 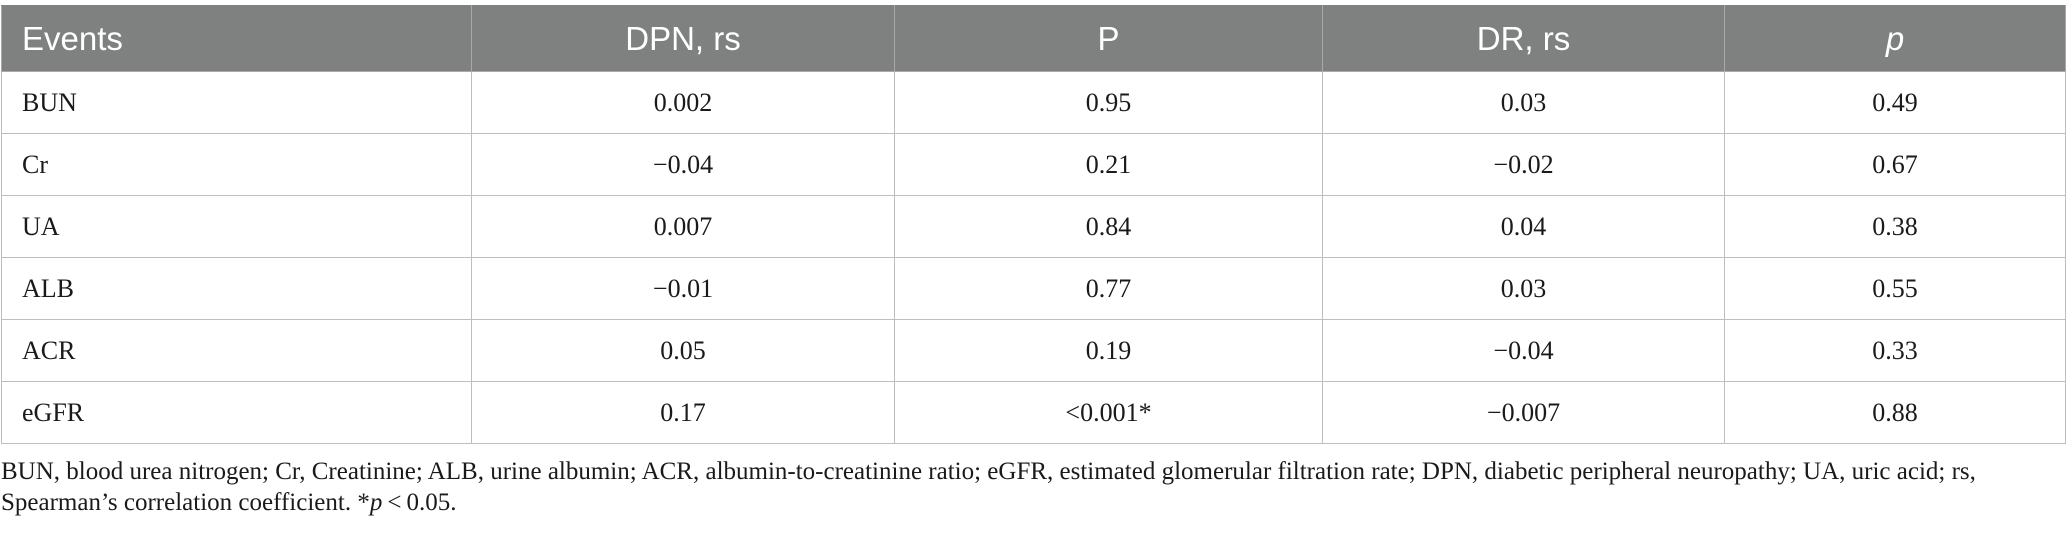 What do you see at coordinates (376, 502) in the screenshot?
I see `footnote-p-symbol: p` at bounding box center [376, 502].